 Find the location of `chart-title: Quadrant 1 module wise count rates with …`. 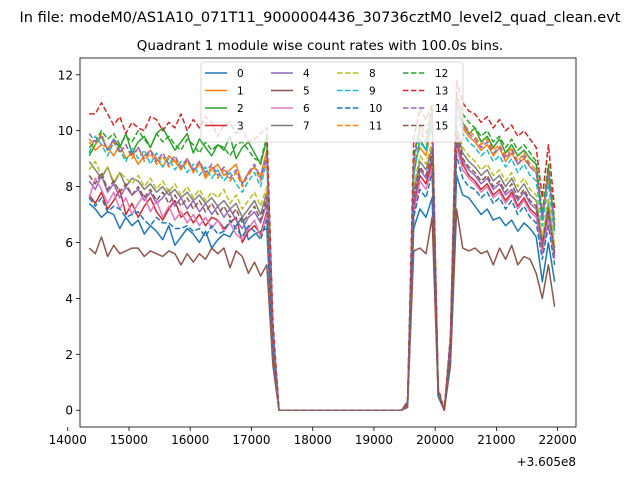

chart-title: Quadrant 1 module wise count rates with … is located at coordinates (320, 46).